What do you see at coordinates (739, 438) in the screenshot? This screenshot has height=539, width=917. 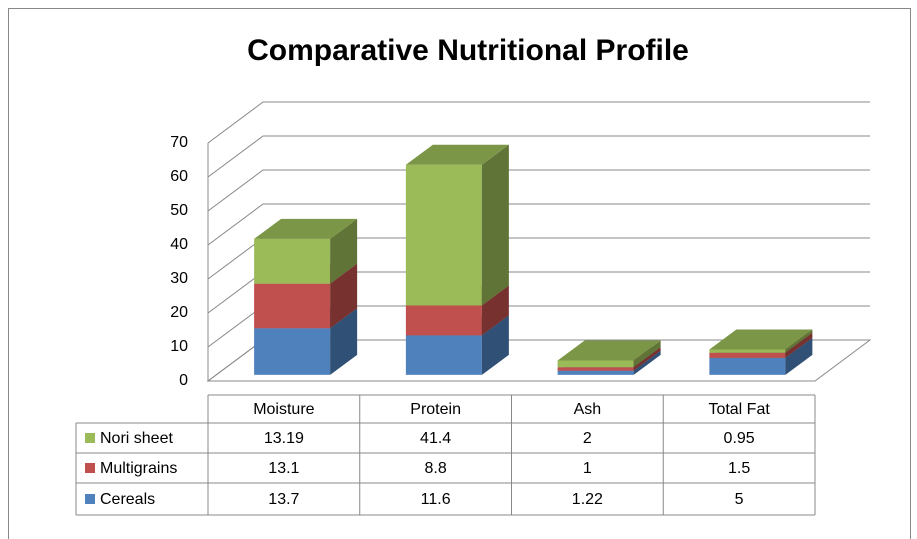 I see `table-cell: 0.95` at bounding box center [739, 438].